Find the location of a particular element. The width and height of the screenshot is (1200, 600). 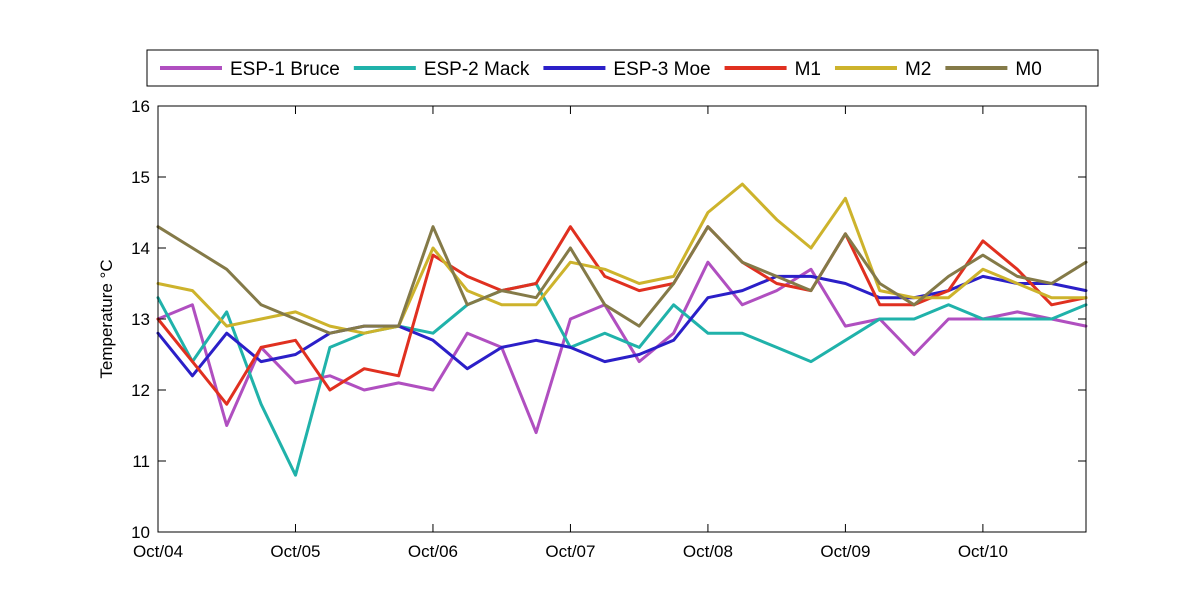

x-tick-label-0: Oct/04 is located at coordinates (158, 551).